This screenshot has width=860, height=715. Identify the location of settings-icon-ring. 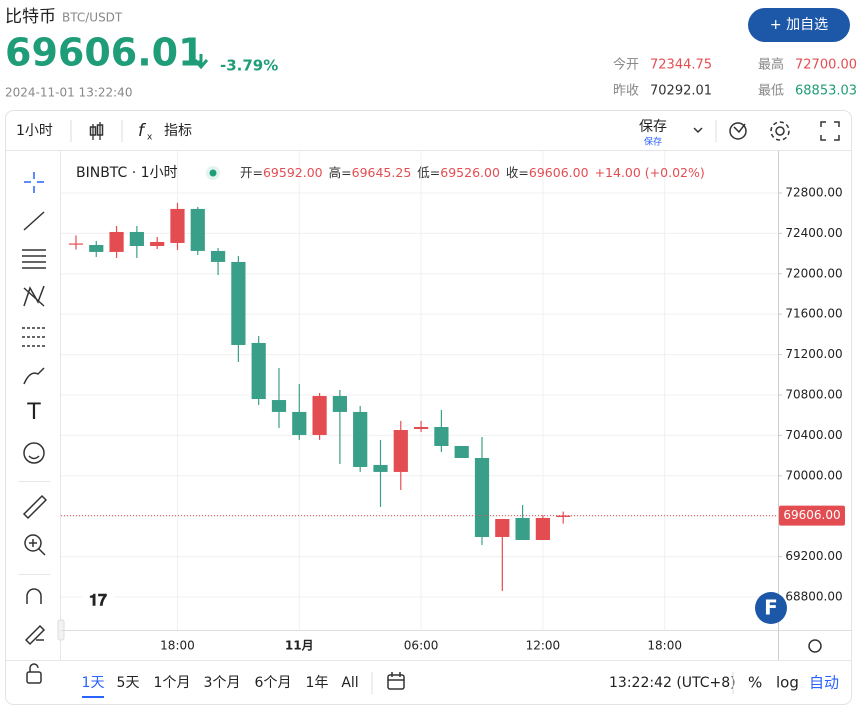
(780, 131).